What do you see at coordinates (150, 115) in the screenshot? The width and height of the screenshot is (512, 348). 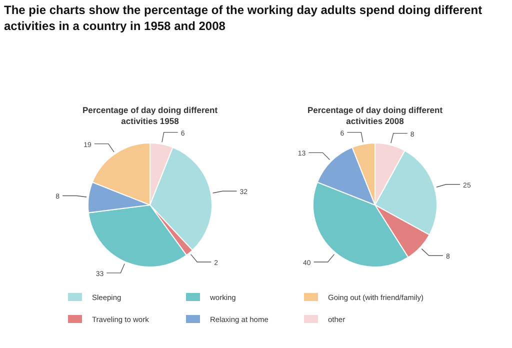 I see `chart-title: Percentage of day doing different activities 1958` at bounding box center [150, 115].